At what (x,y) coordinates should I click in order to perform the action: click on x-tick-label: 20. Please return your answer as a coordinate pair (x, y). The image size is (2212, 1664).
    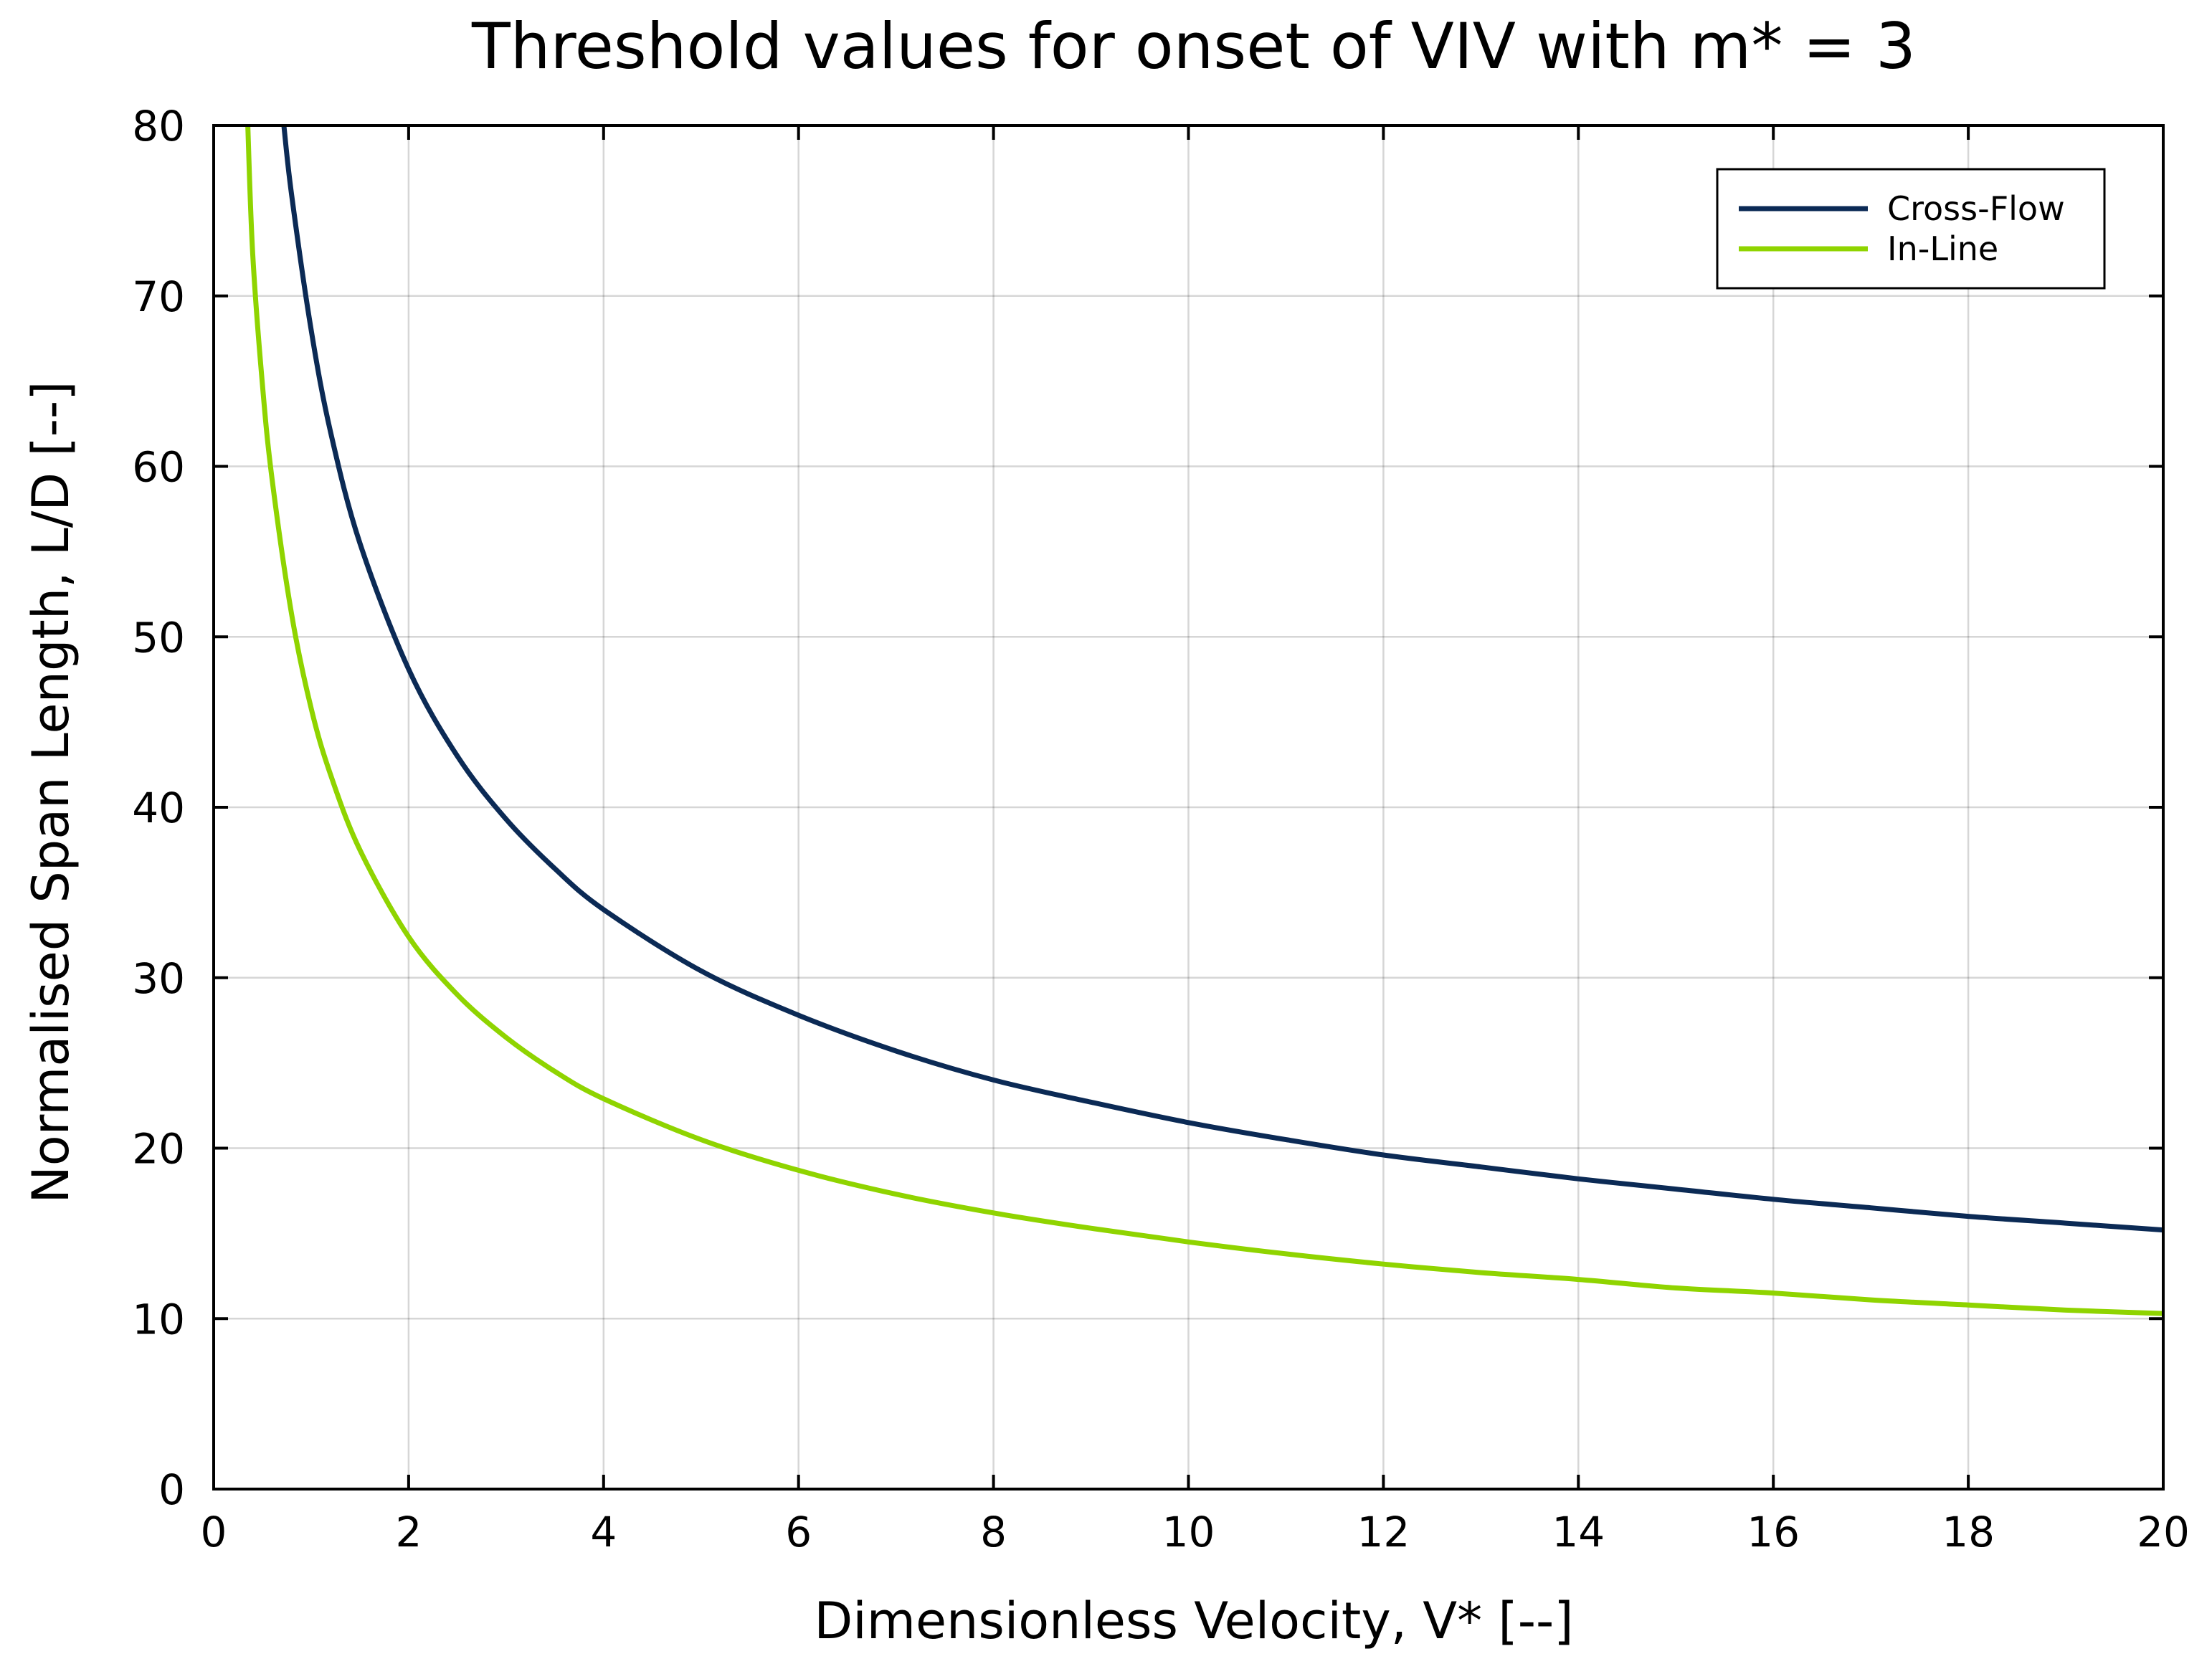
    Looking at the image, I should click on (2163, 1532).